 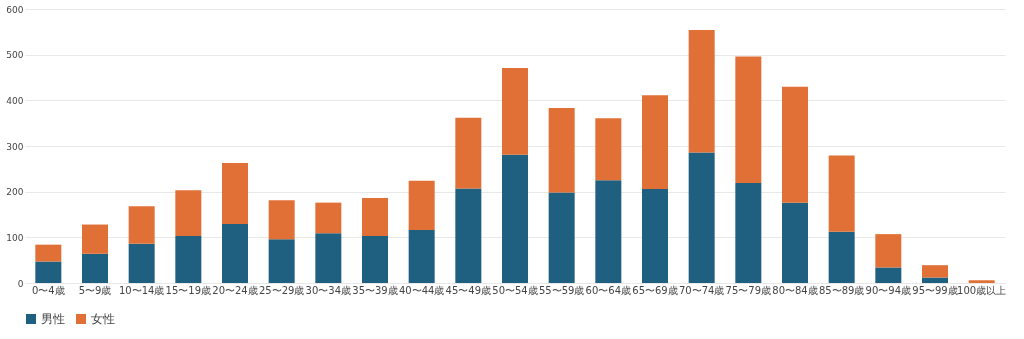 What do you see at coordinates (561, 290) in the screenshot?
I see `x-tick-label: 55〜59歳` at bounding box center [561, 290].